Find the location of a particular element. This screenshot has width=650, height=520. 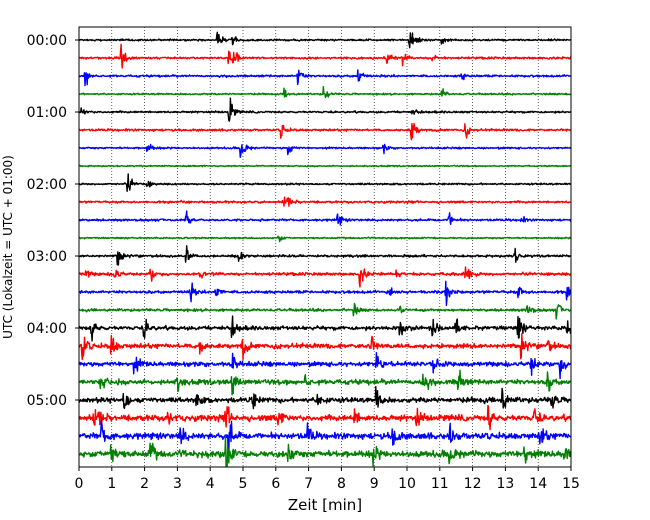

y-tick-label: 01:00 is located at coordinates (47, 113).